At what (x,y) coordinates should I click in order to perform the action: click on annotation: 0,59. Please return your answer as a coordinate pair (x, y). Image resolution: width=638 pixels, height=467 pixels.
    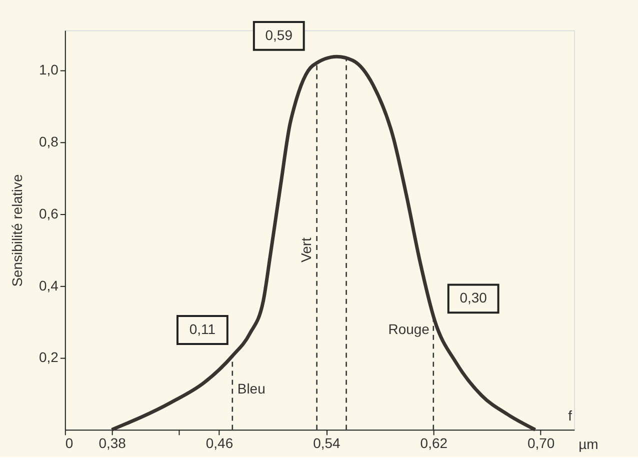
    Looking at the image, I should click on (279, 34).